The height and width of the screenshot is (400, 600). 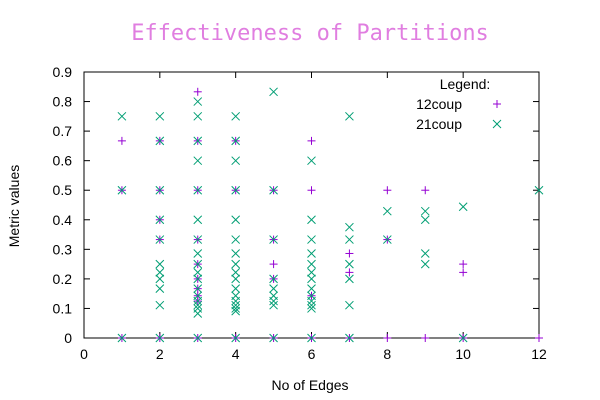 I want to click on y-tick-label: 0.2, so click(x=63, y=279).